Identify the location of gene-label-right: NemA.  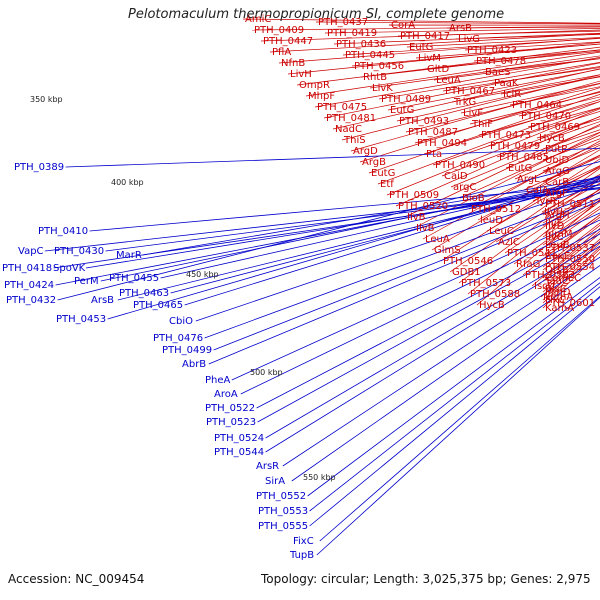
(558, 297).